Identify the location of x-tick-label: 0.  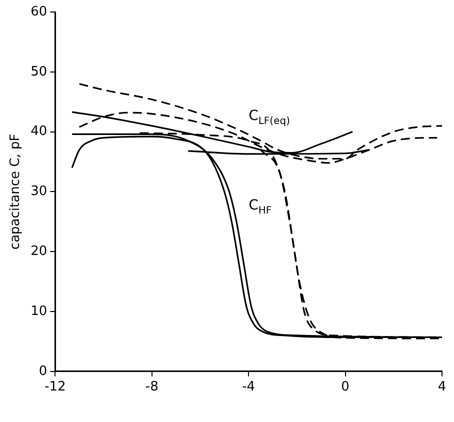
(345, 387).